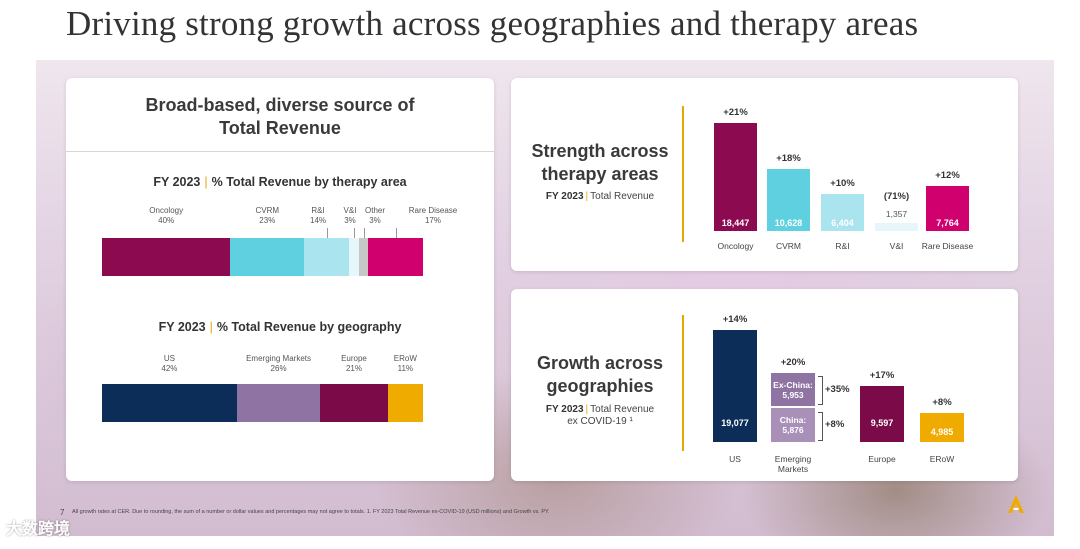 Image resolution: width=1080 pixels, height=549 pixels. Describe the element at coordinates (38, 529) in the screenshot. I see `watermark: 大数跨境` at that location.